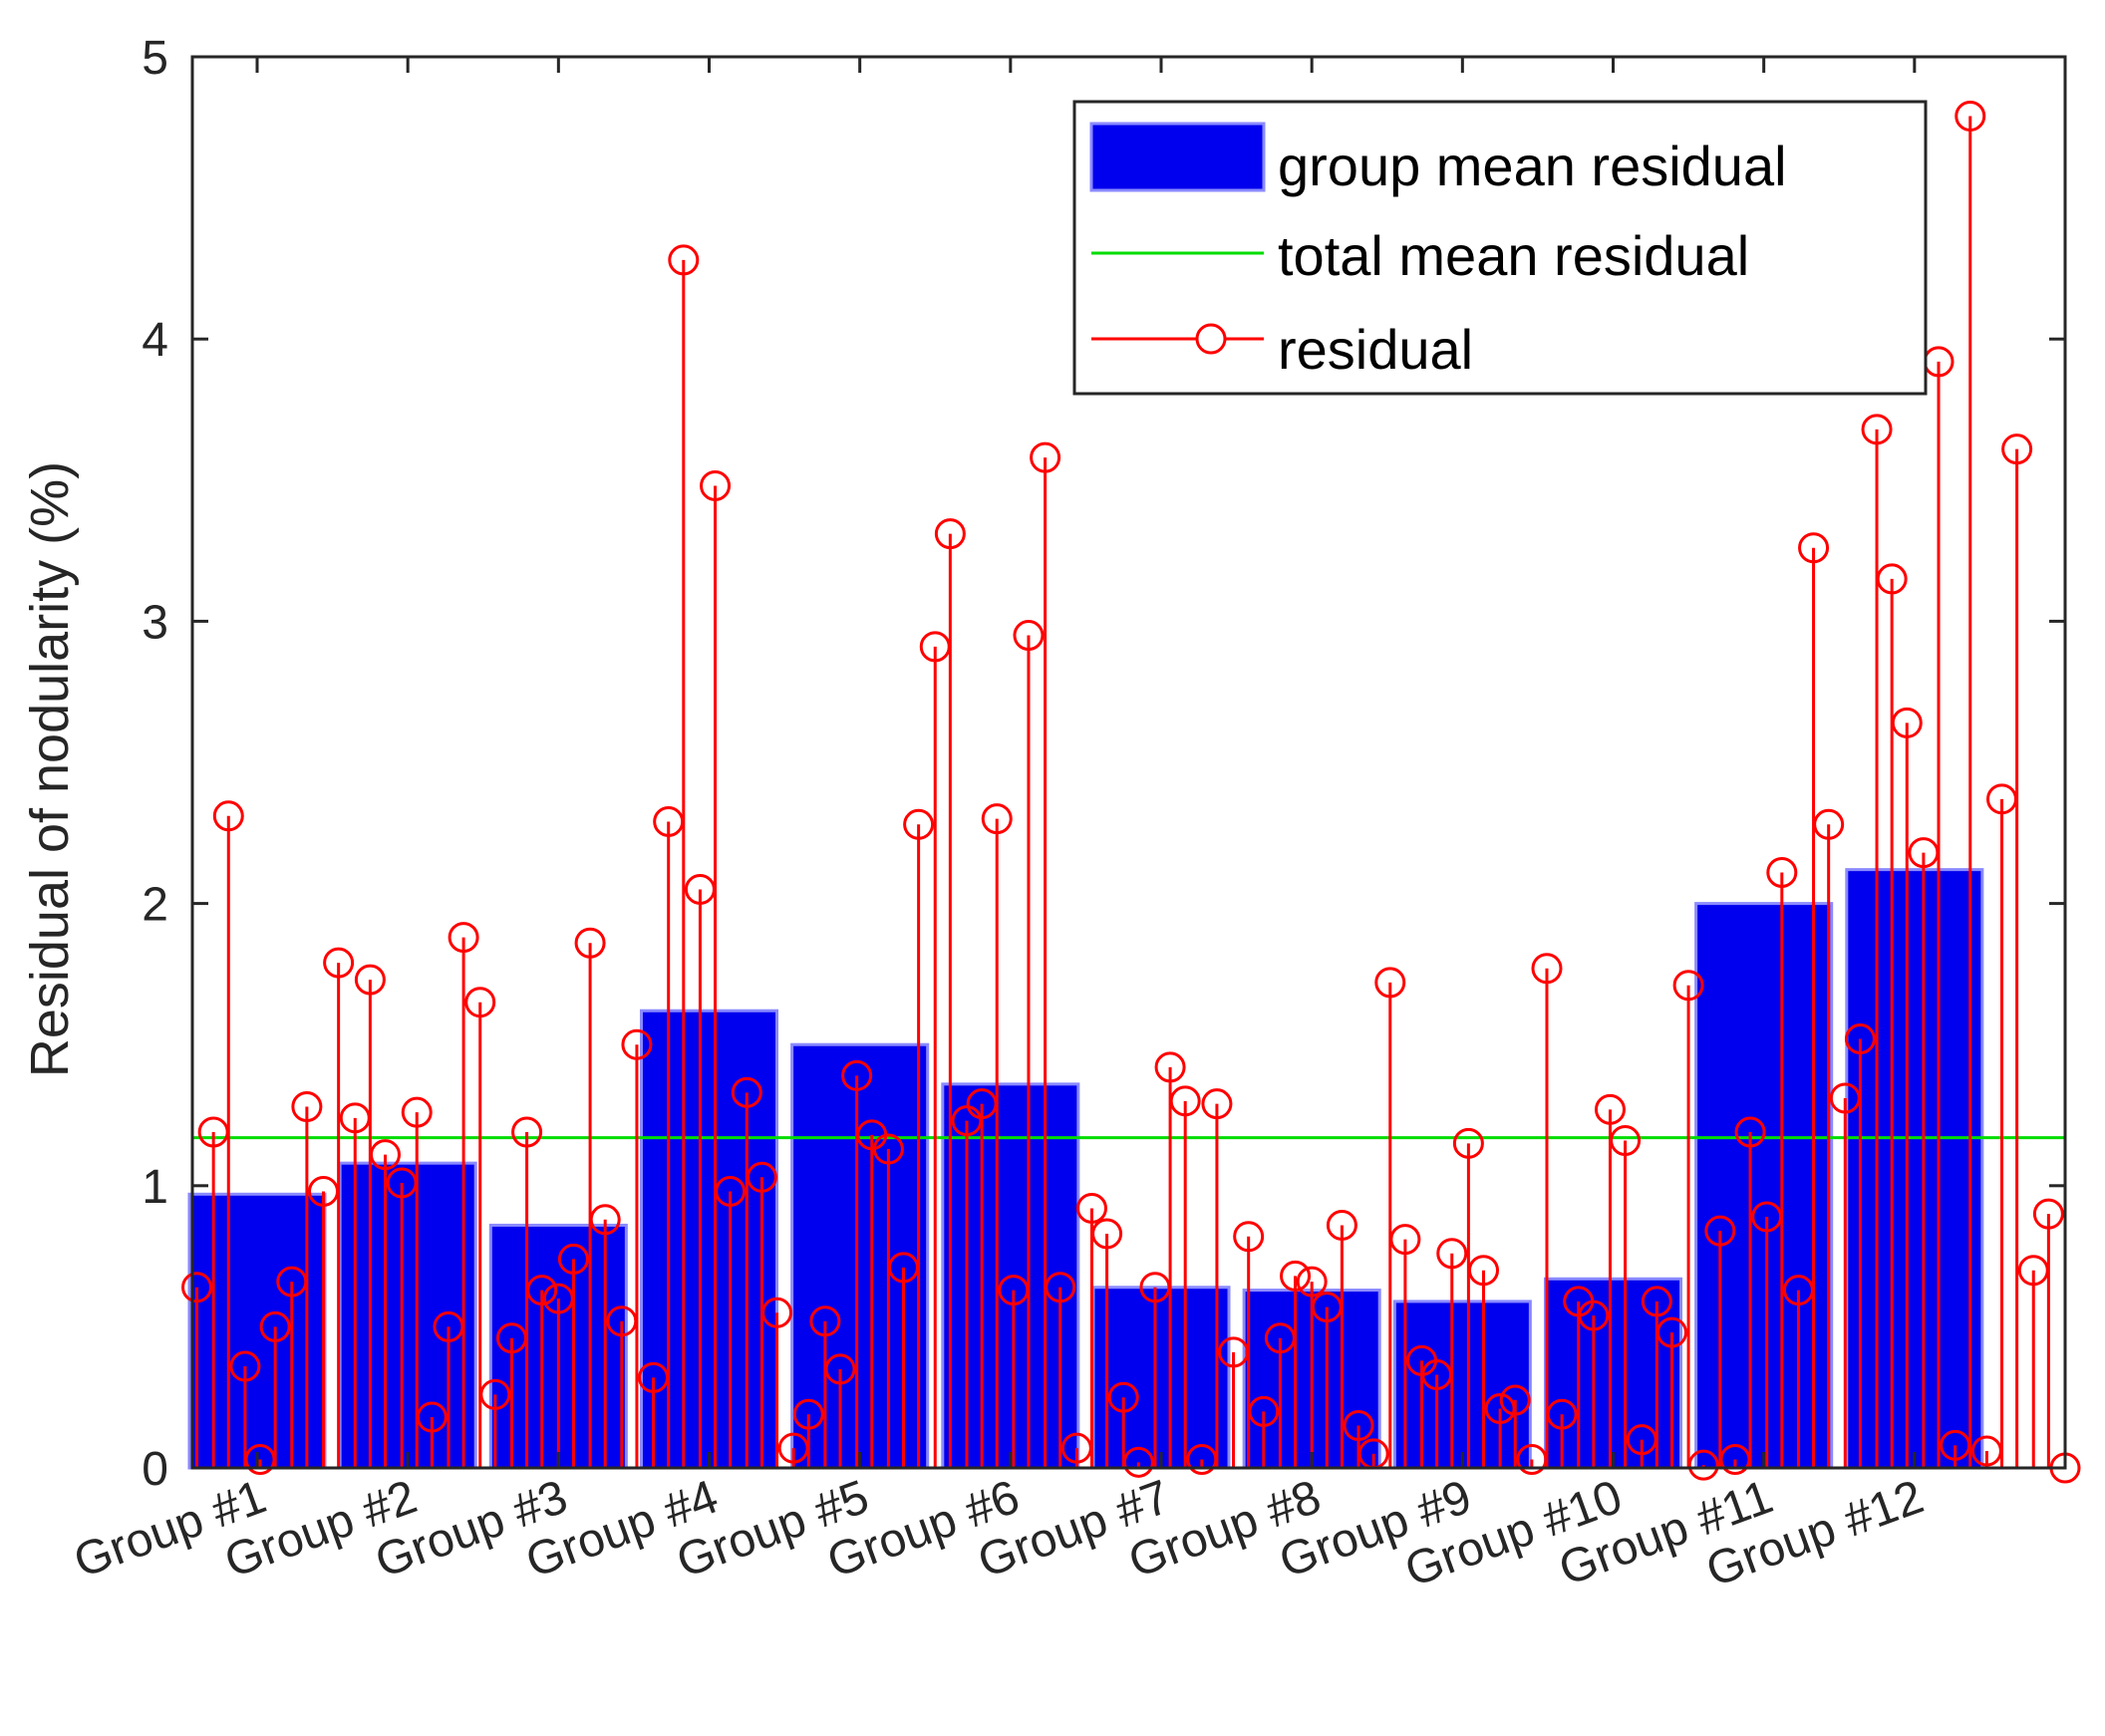 This screenshot has height=1736, width=2105. What do you see at coordinates (155, 905) in the screenshot?
I see `y-tick-label: 2` at bounding box center [155, 905].